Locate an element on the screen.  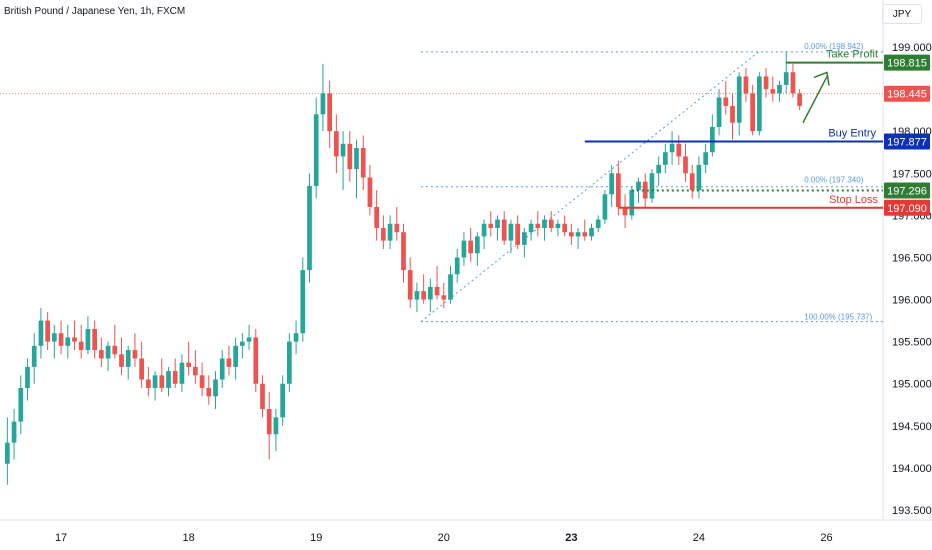
y-tick-label: 193.500 is located at coordinates (912, 511).